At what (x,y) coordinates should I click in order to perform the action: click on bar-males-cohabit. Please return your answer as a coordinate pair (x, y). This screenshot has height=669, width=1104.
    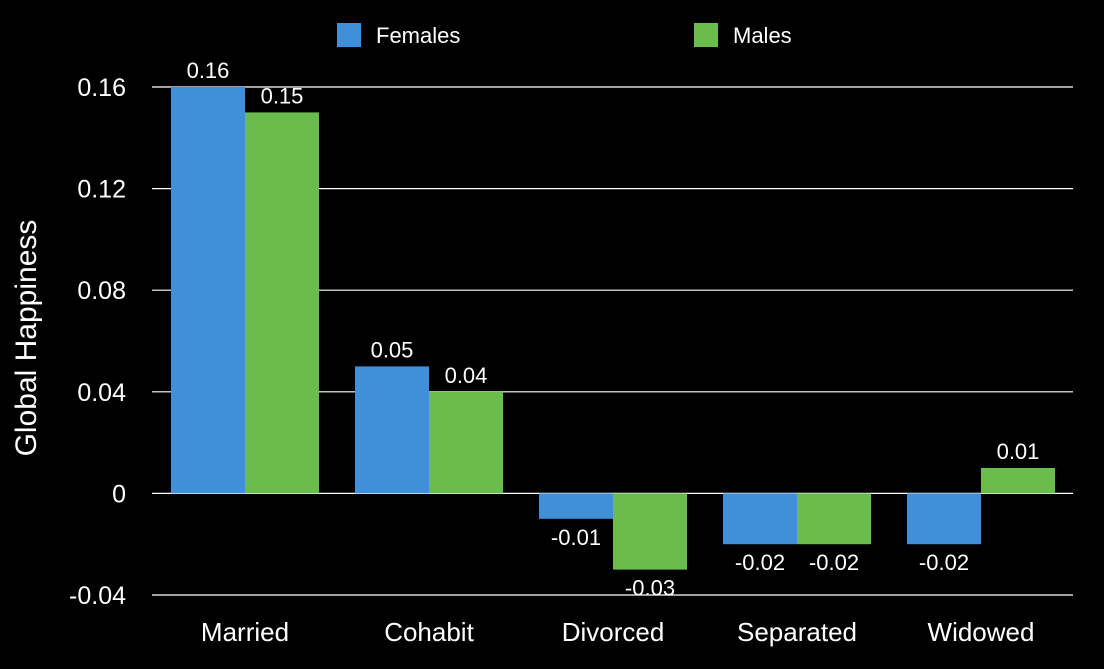
    Looking at the image, I should click on (466, 442).